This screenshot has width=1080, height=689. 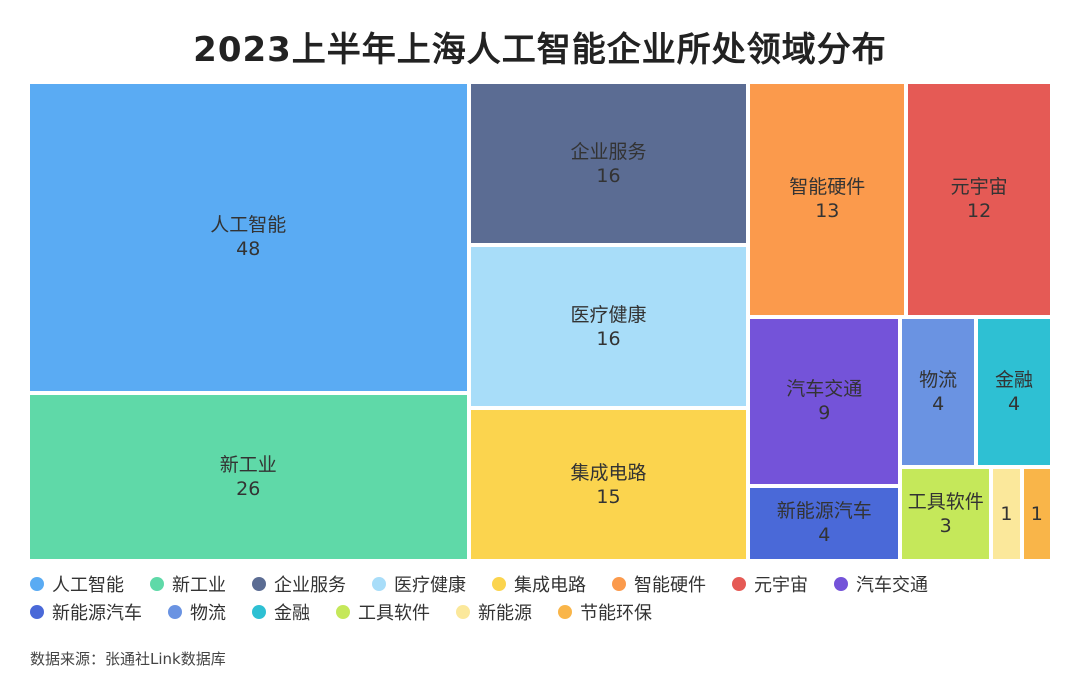 What do you see at coordinates (248, 488) in the screenshot?
I see `tile-value: 26` at bounding box center [248, 488].